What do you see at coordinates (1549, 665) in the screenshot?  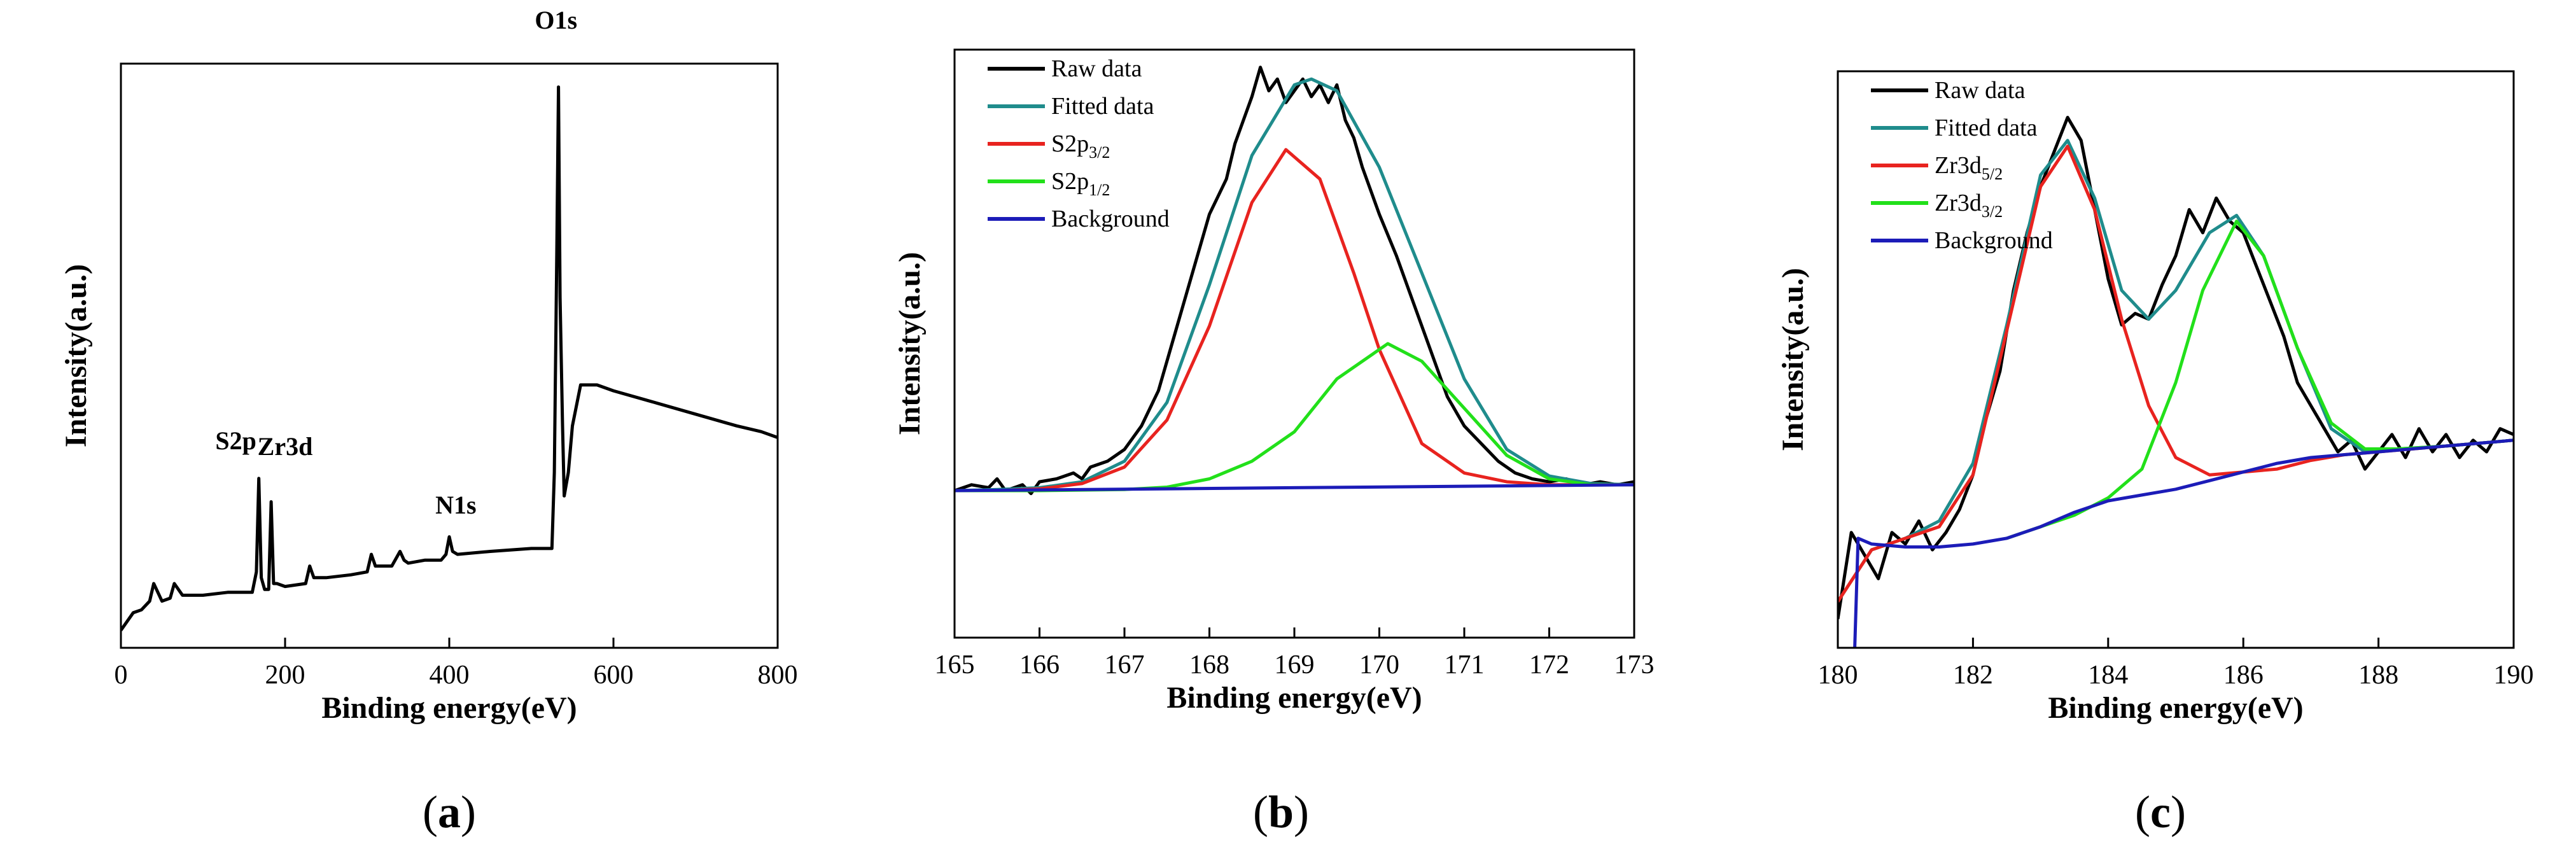 I see `x-tick-label: 172` at bounding box center [1549, 665].